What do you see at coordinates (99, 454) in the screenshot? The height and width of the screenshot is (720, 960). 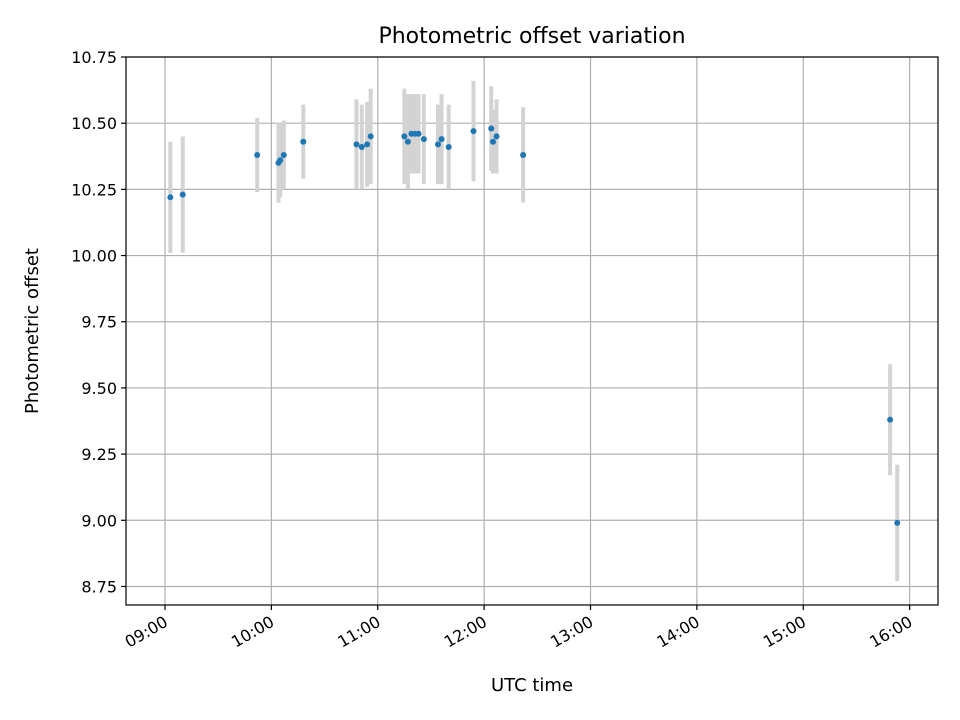 I see `y-tick-label: 9.25` at bounding box center [99, 454].